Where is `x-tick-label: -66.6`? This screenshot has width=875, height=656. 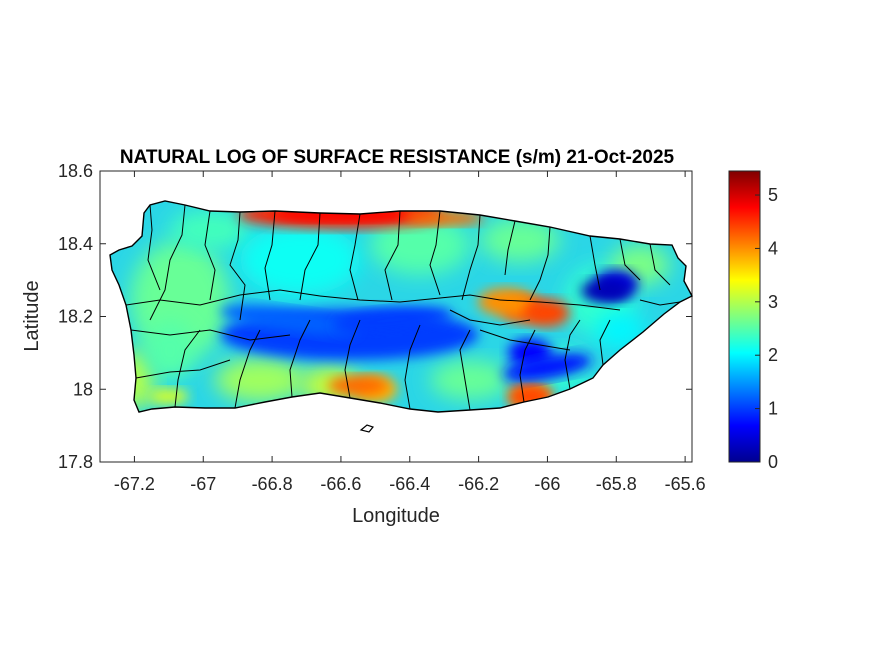
x-tick-label: -66.6 is located at coordinates (340, 484).